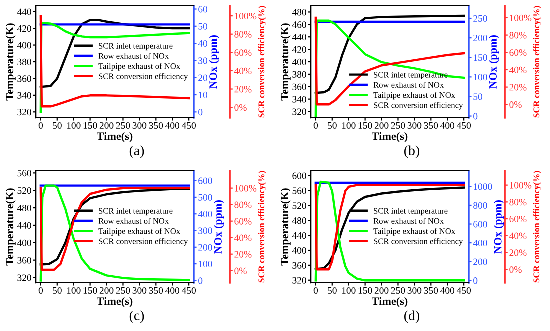  I want to click on y2-tick-label: 60, so click(203, 9).